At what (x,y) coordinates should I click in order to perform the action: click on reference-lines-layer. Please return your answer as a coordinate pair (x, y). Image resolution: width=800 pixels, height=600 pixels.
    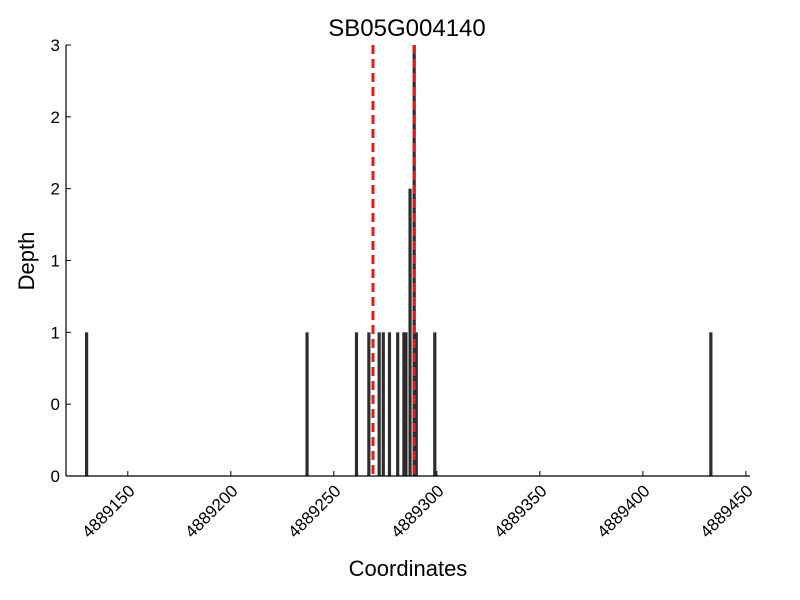
    Looking at the image, I should click on (393, 260).